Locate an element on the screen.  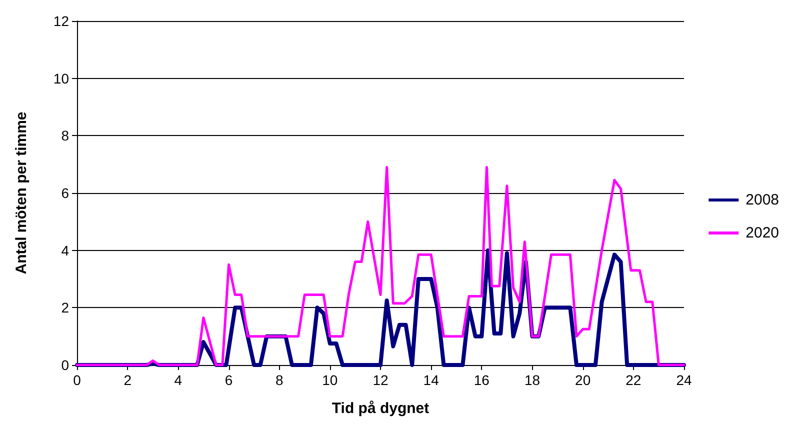
x-tick-label: 2 is located at coordinates (128, 380).